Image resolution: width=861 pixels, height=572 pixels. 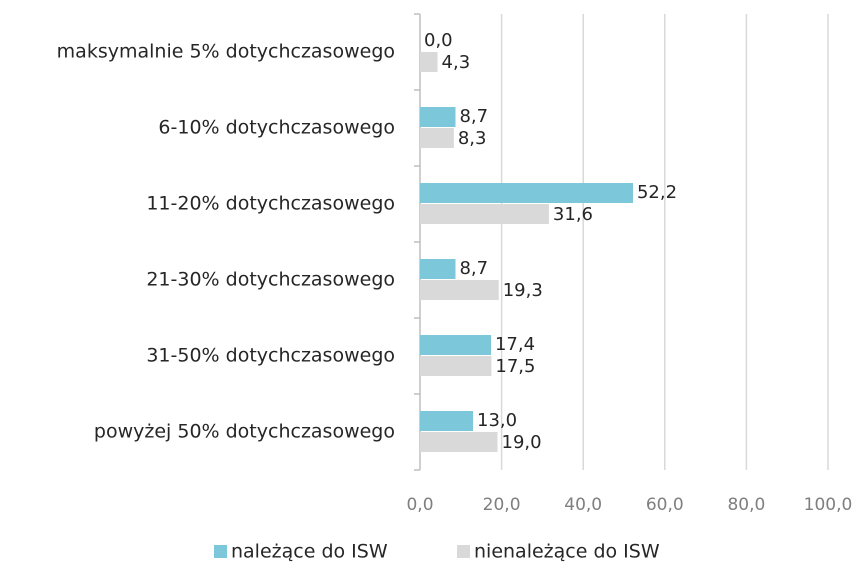 What do you see at coordinates (523, 290) in the screenshot?
I see `value-label: 19,3` at bounding box center [523, 290].